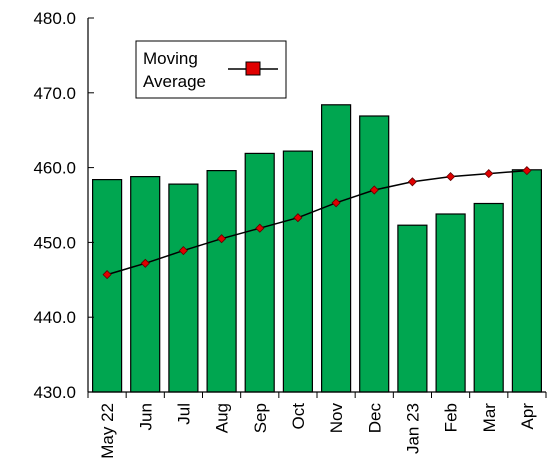 This screenshot has height=476, width=550. What do you see at coordinates (253, 68) in the screenshot?
I see `legend-marker-sample` at bounding box center [253, 68].